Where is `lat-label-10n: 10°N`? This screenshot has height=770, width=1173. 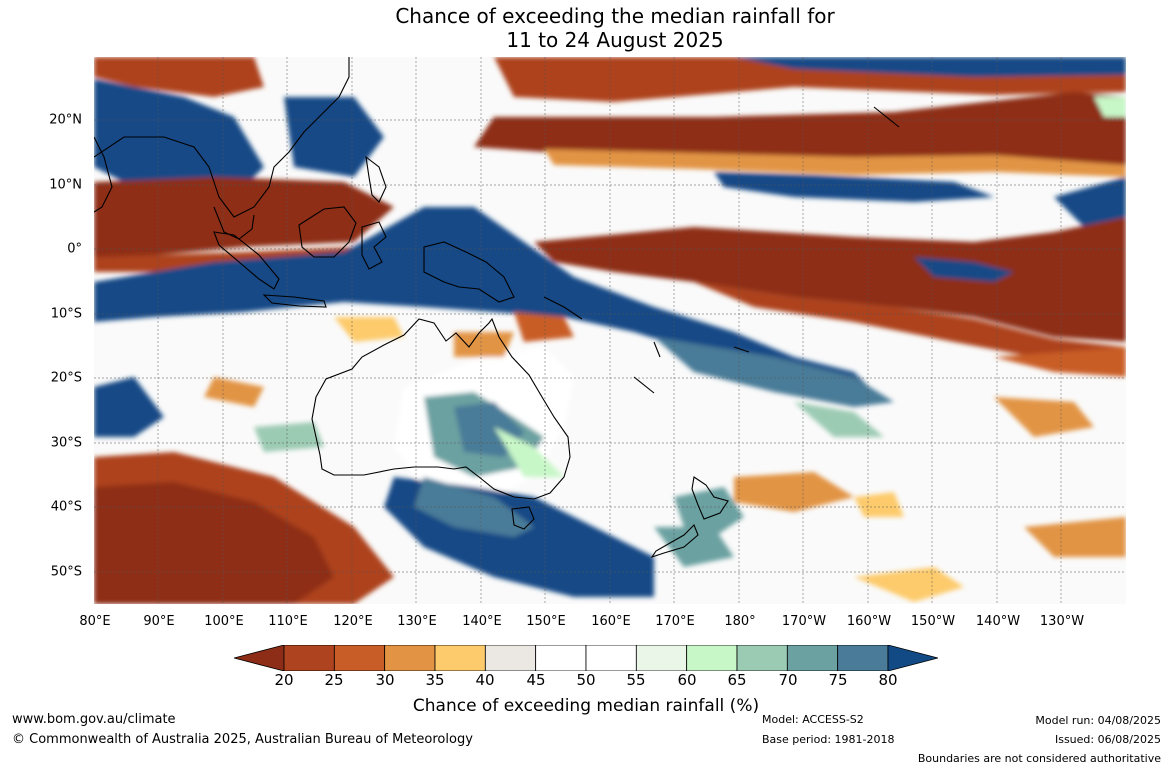 lat-label-10n: 10°N is located at coordinates (65, 185).